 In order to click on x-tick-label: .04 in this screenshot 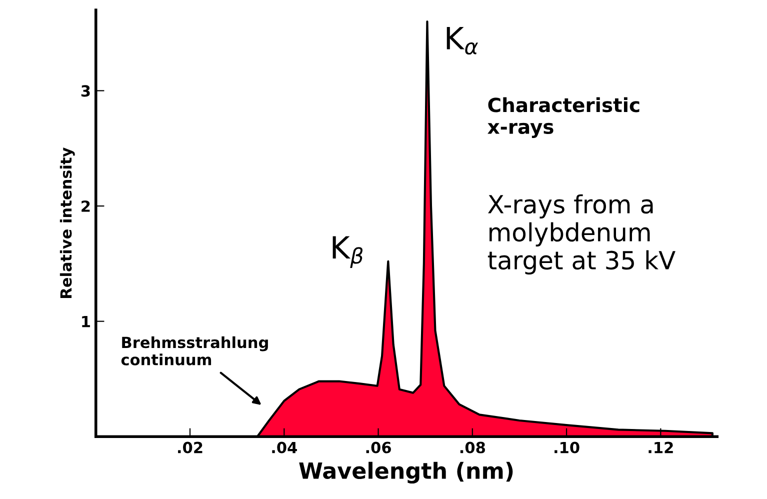, I will do `click(284, 448)`.